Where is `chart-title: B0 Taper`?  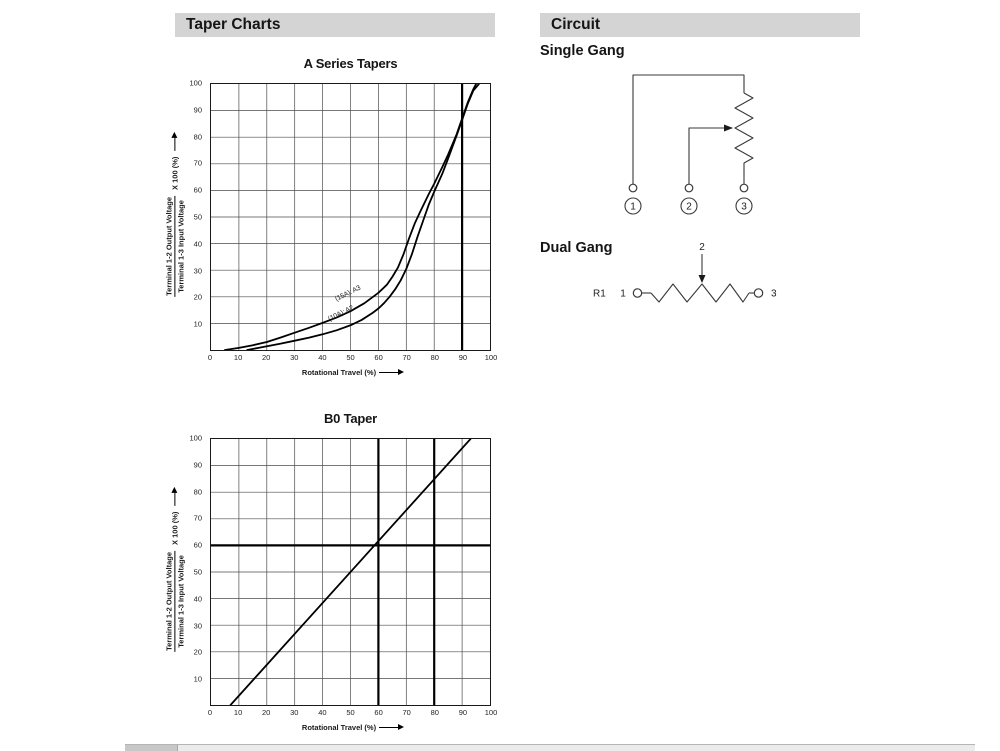
chart-title: B0 Taper is located at coordinates (350, 418).